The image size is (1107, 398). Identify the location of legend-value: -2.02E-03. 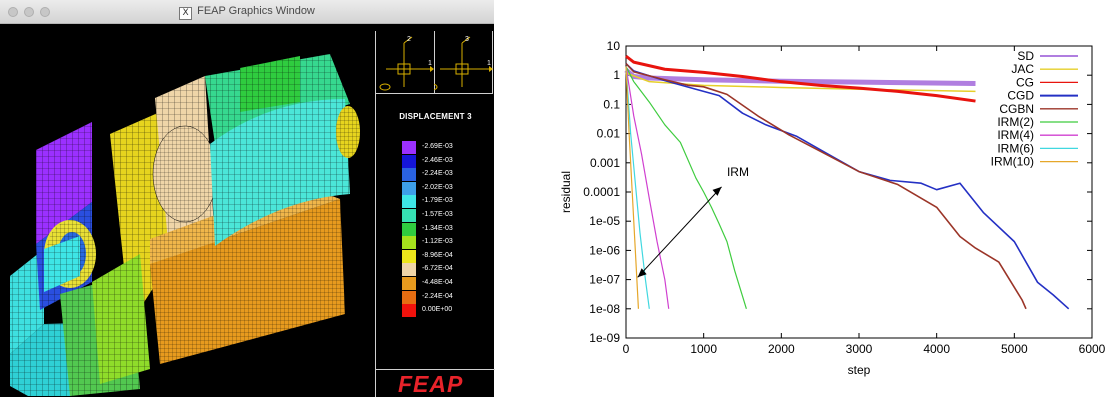
(437, 187).